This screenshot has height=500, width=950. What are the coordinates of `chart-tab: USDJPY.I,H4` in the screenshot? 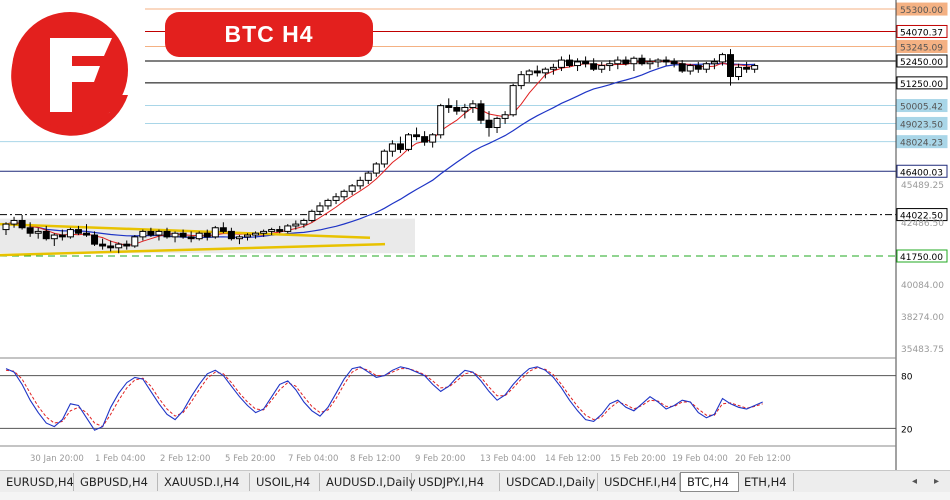 It's located at (456, 482).